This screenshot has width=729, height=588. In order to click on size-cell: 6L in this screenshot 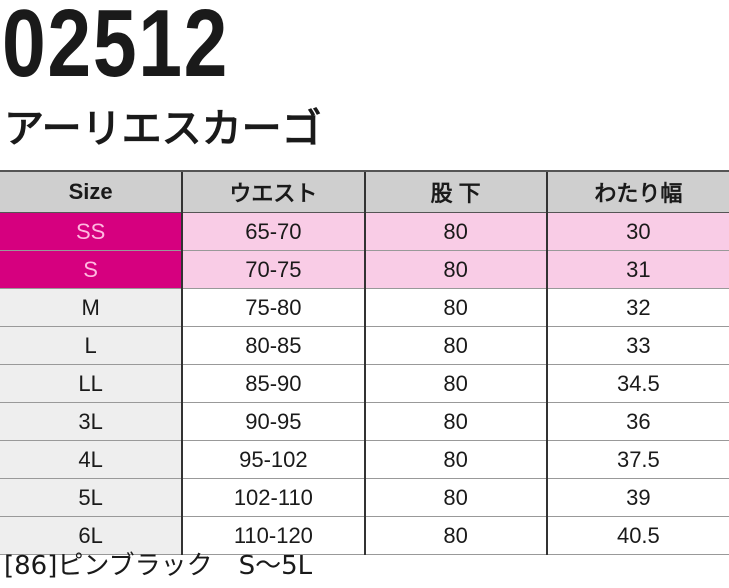, I will do `click(91, 535)`.